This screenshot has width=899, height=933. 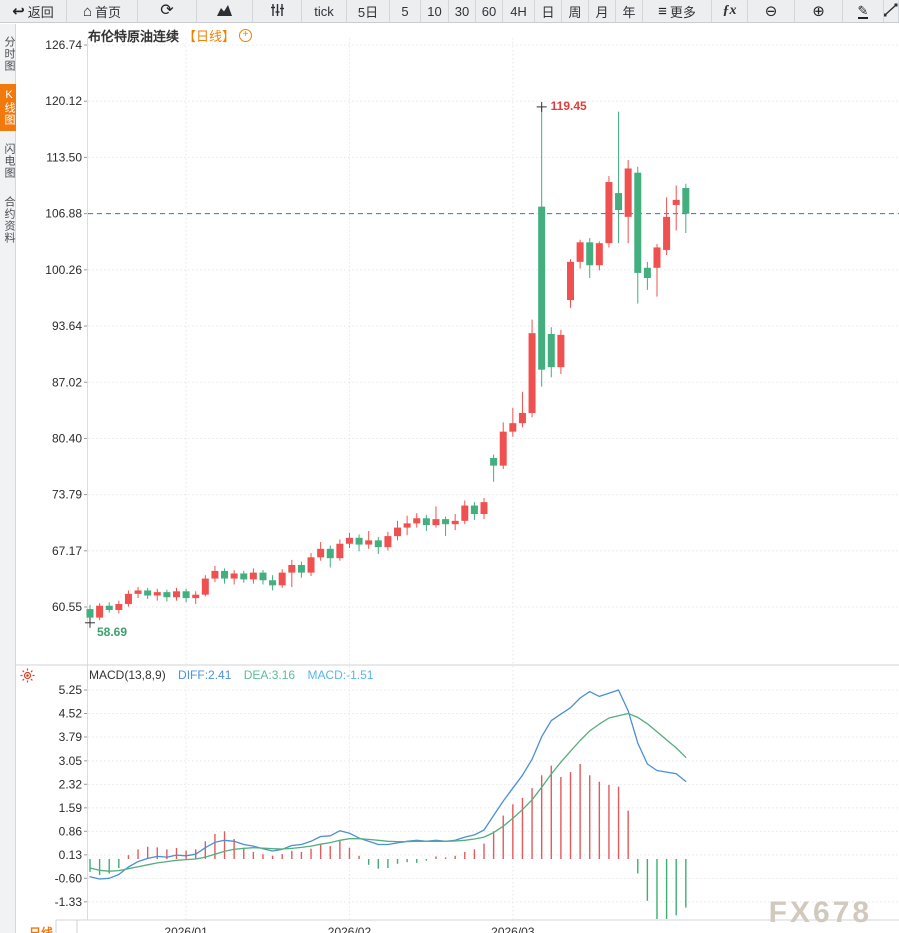 I want to click on draw-button: ✎, so click(x=863, y=11).